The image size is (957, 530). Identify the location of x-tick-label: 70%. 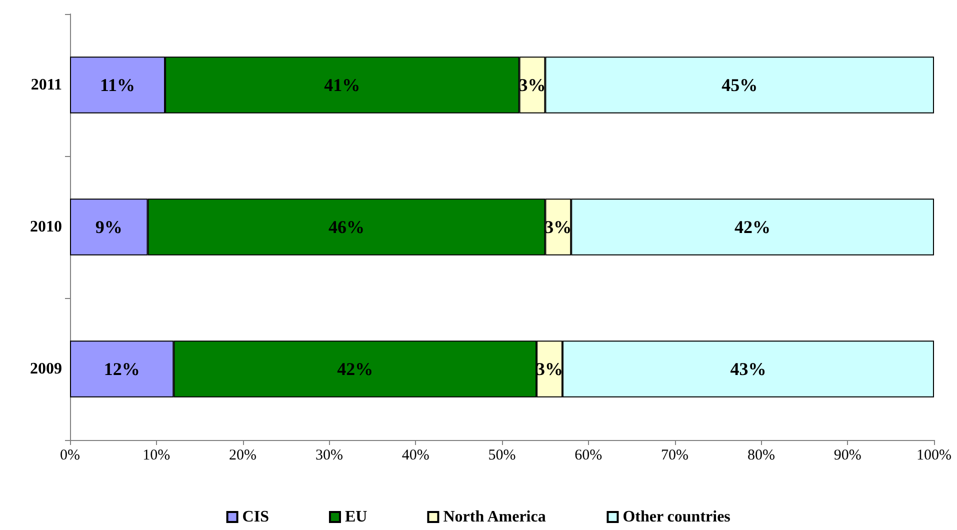
(675, 456).